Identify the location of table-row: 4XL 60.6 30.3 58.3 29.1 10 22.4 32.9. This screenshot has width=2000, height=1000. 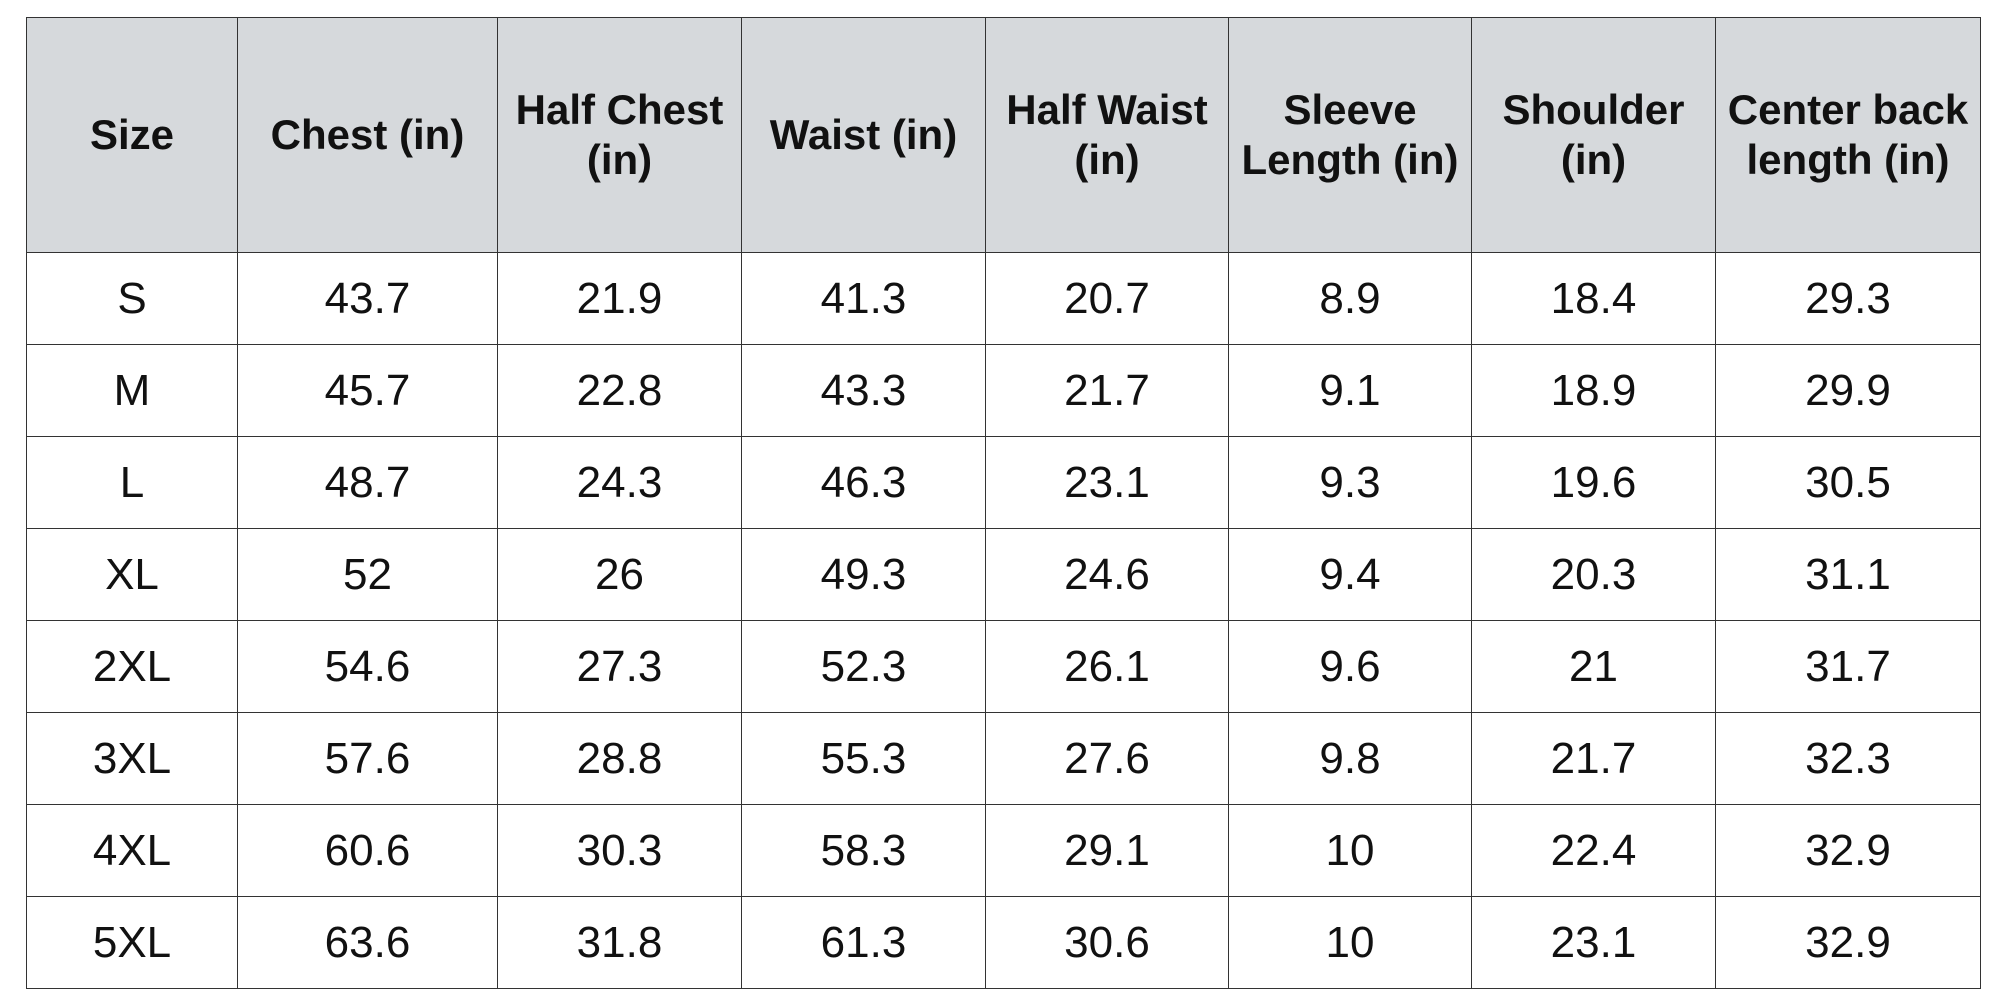
(1003, 850).